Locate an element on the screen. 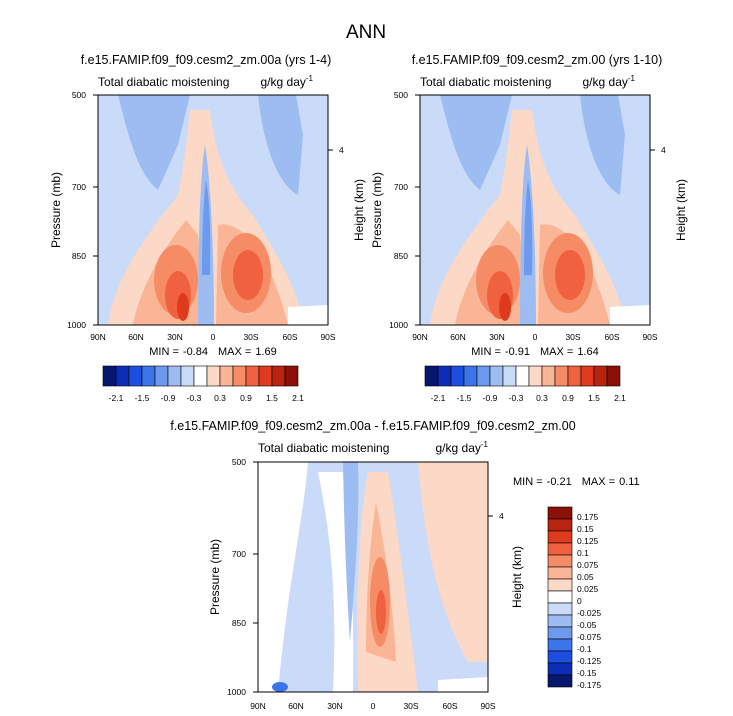 This screenshot has height=716, width=733. colorbar-label: -0.125 is located at coordinates (589, 661).